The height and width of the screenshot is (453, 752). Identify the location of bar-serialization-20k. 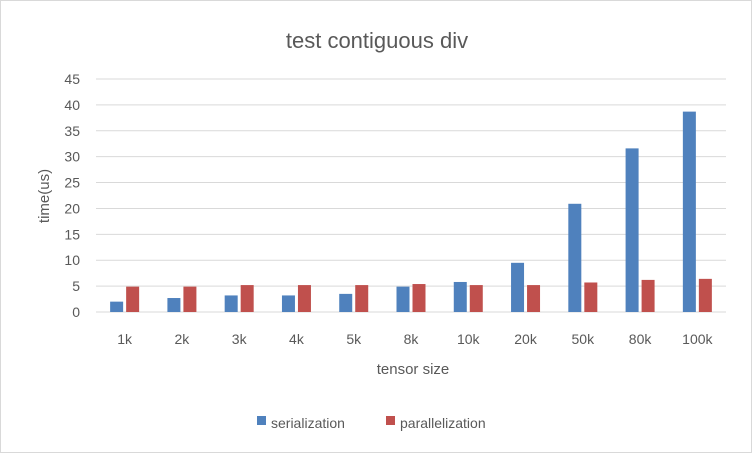
(518, 287).